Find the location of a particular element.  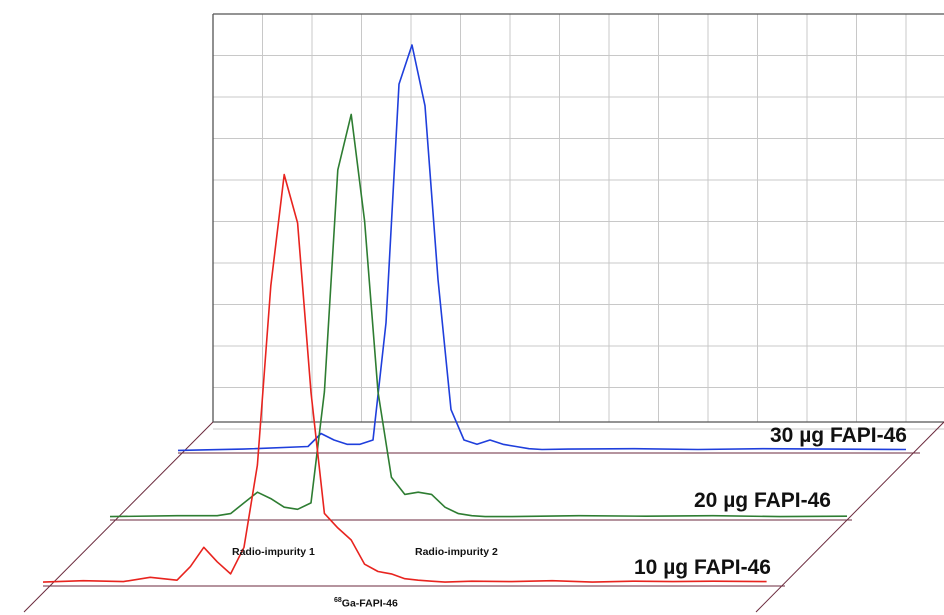

floor-right-edge is located at coordinates (849, 517).